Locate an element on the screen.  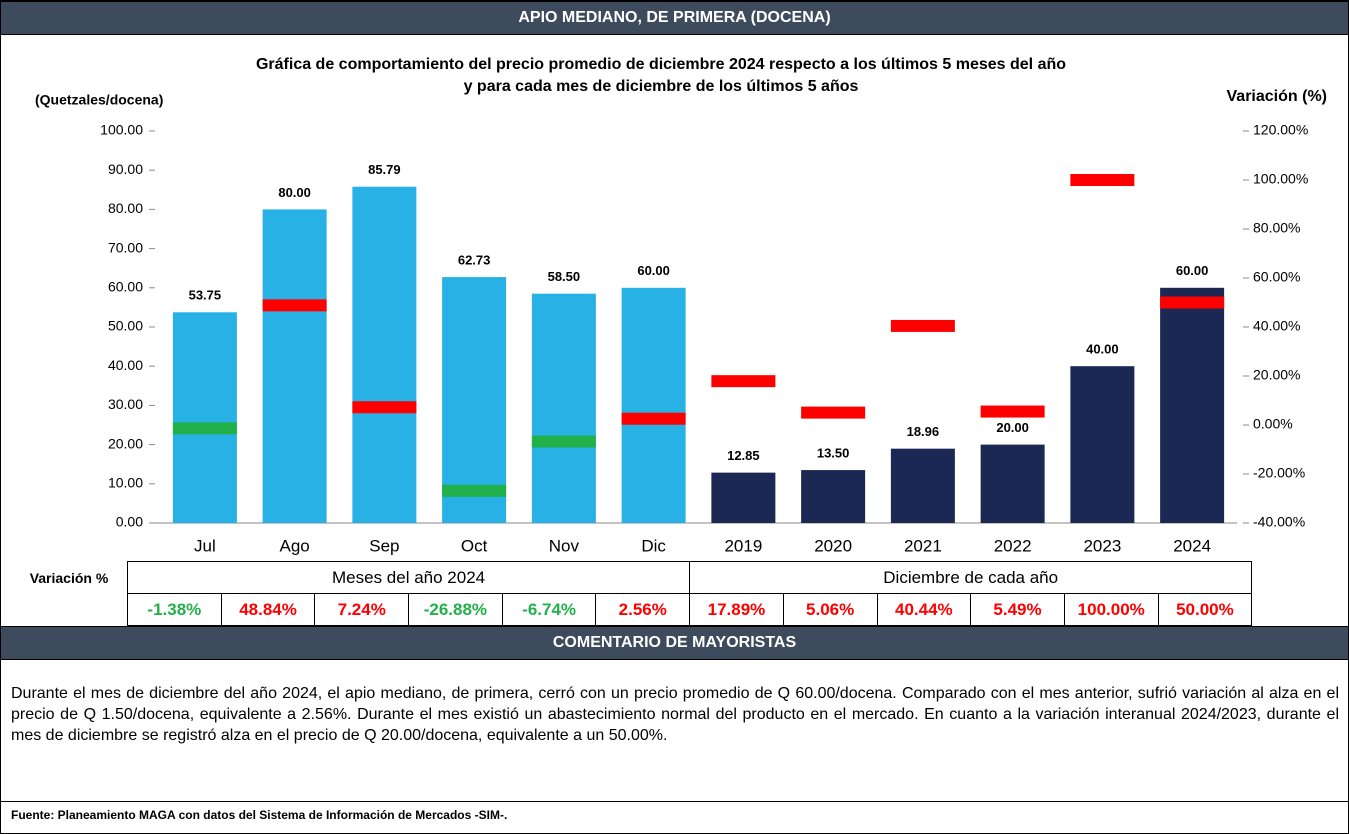
data-label: 85.79 is located at coordinates (384, 169).